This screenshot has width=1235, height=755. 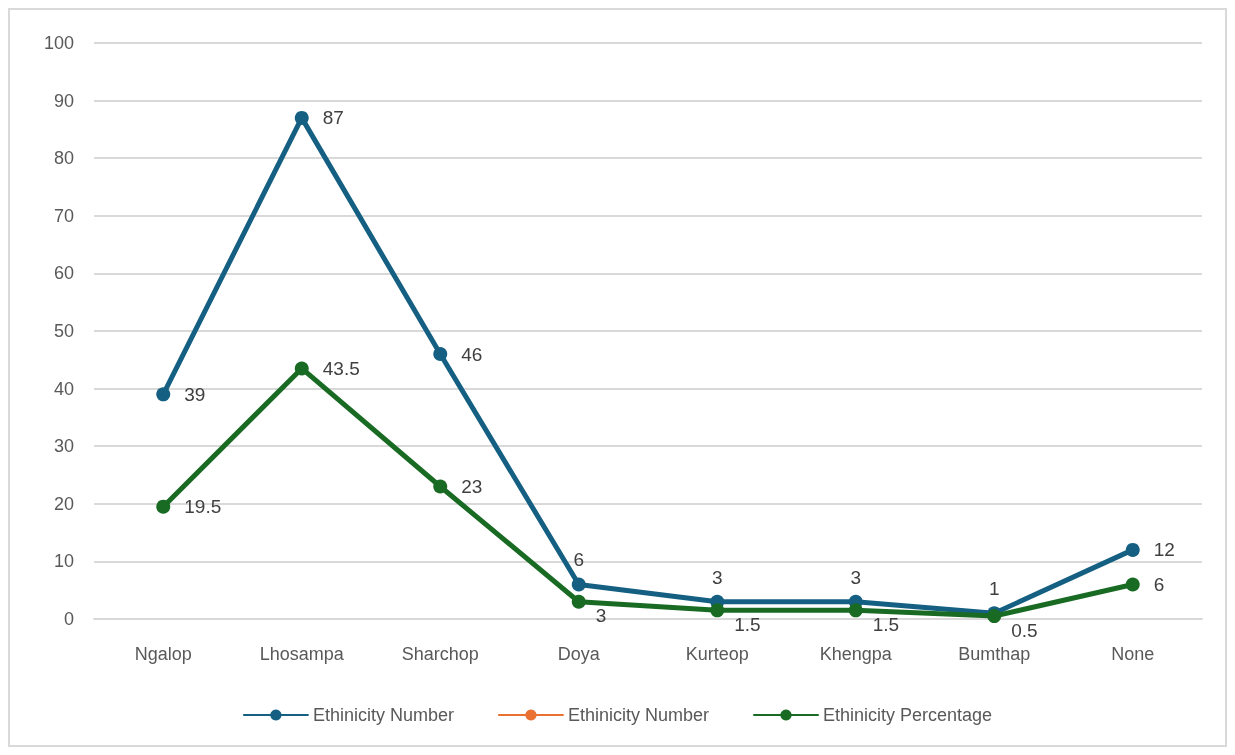 What do you see at coordinates (1024, 630) in the screenshot?
I see `data-label: 0.5` at bounding box center [1024, 630].